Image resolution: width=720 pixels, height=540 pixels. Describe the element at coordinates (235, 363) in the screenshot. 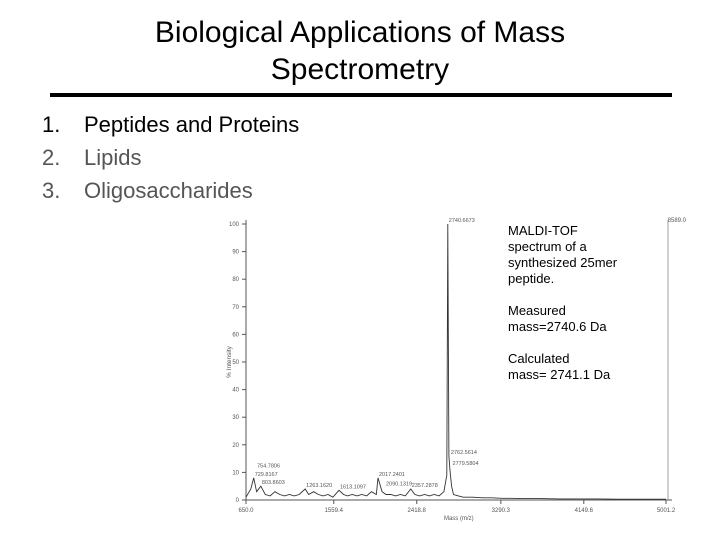

I see `y-tick-label: 50` at that location.